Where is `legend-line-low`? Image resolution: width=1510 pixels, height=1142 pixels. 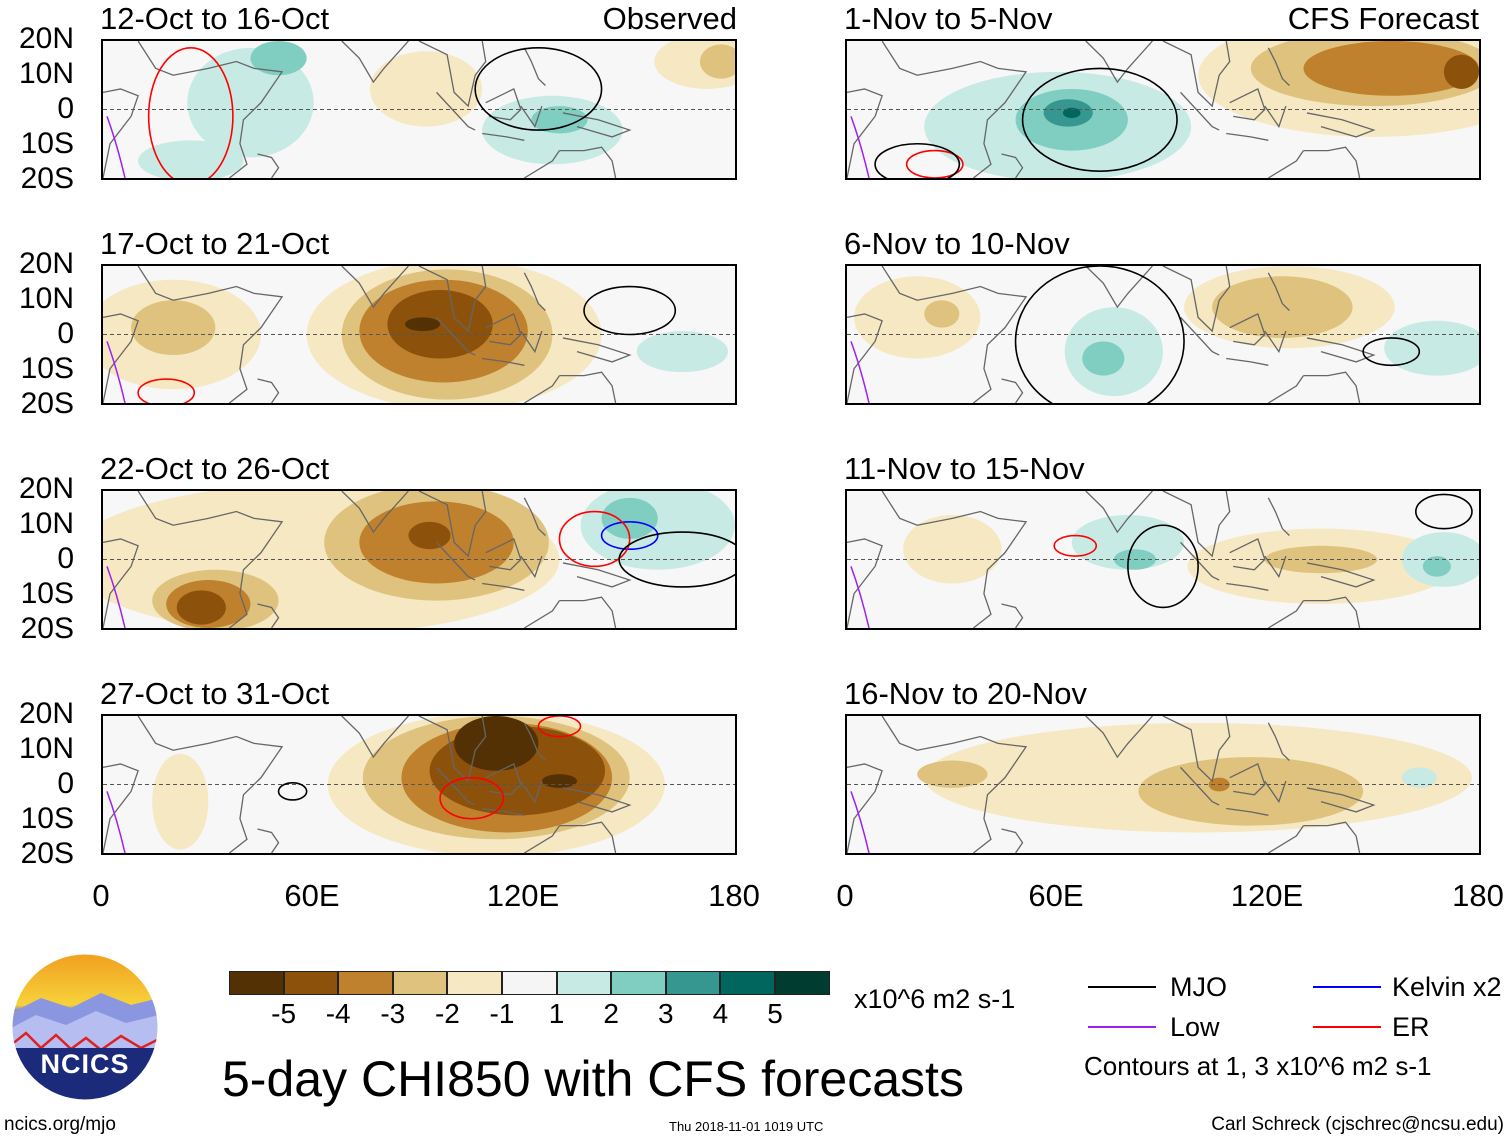 legend-line-low is located at coordinates (1122, 1027).